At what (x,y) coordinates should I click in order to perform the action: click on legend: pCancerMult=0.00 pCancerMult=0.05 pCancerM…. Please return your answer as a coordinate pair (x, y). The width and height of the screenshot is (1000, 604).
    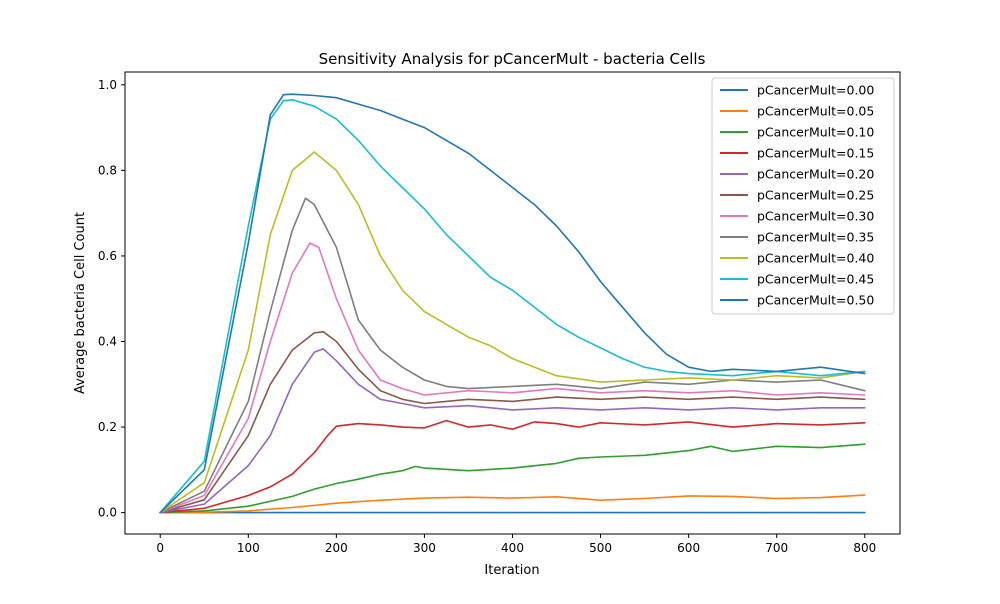
    Looking at the image, I should click on (803, 196).